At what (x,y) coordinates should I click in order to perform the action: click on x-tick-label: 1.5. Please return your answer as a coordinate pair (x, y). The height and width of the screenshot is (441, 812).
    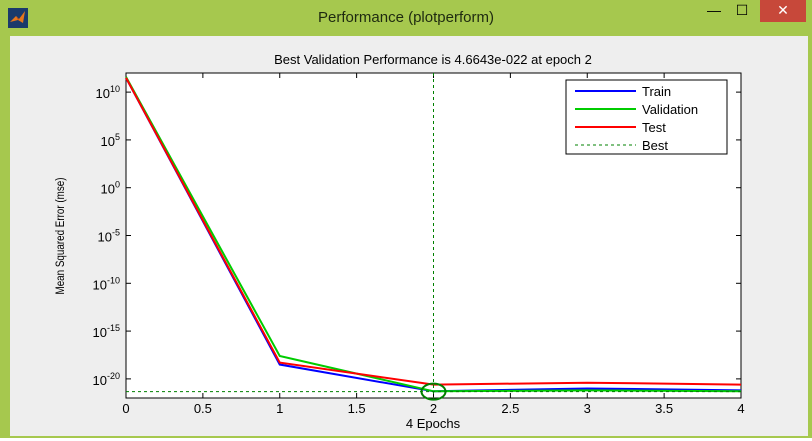
    Looking at the image, I should click on (357, 408).